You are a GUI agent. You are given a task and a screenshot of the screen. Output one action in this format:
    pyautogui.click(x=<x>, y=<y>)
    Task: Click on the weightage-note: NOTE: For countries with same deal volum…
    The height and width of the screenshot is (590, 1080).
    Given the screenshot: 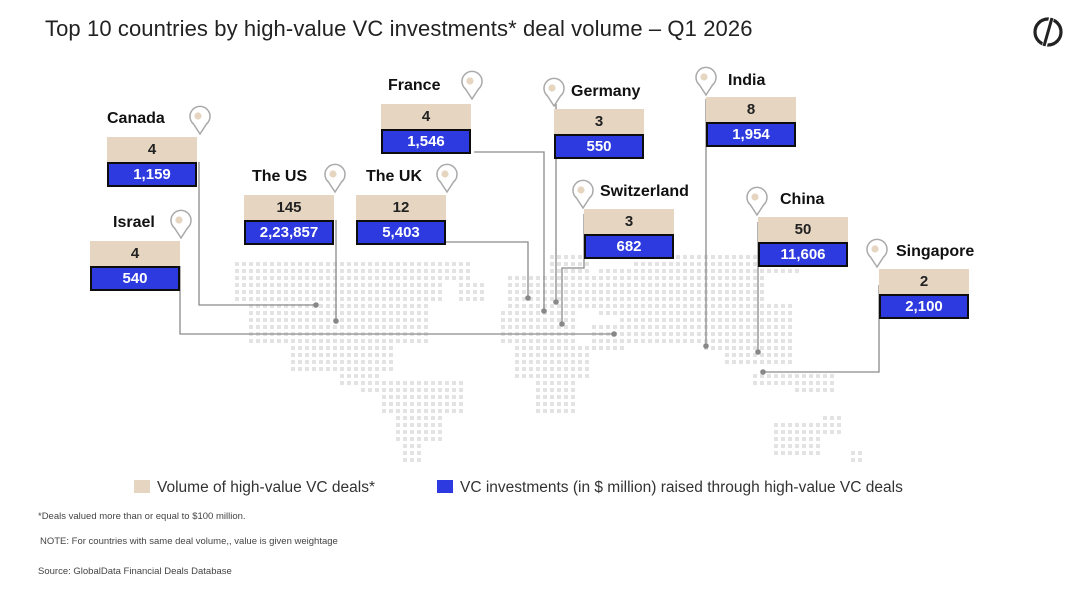 What is the action you would take?
    pyautogui.click(x=189, y=541)
    